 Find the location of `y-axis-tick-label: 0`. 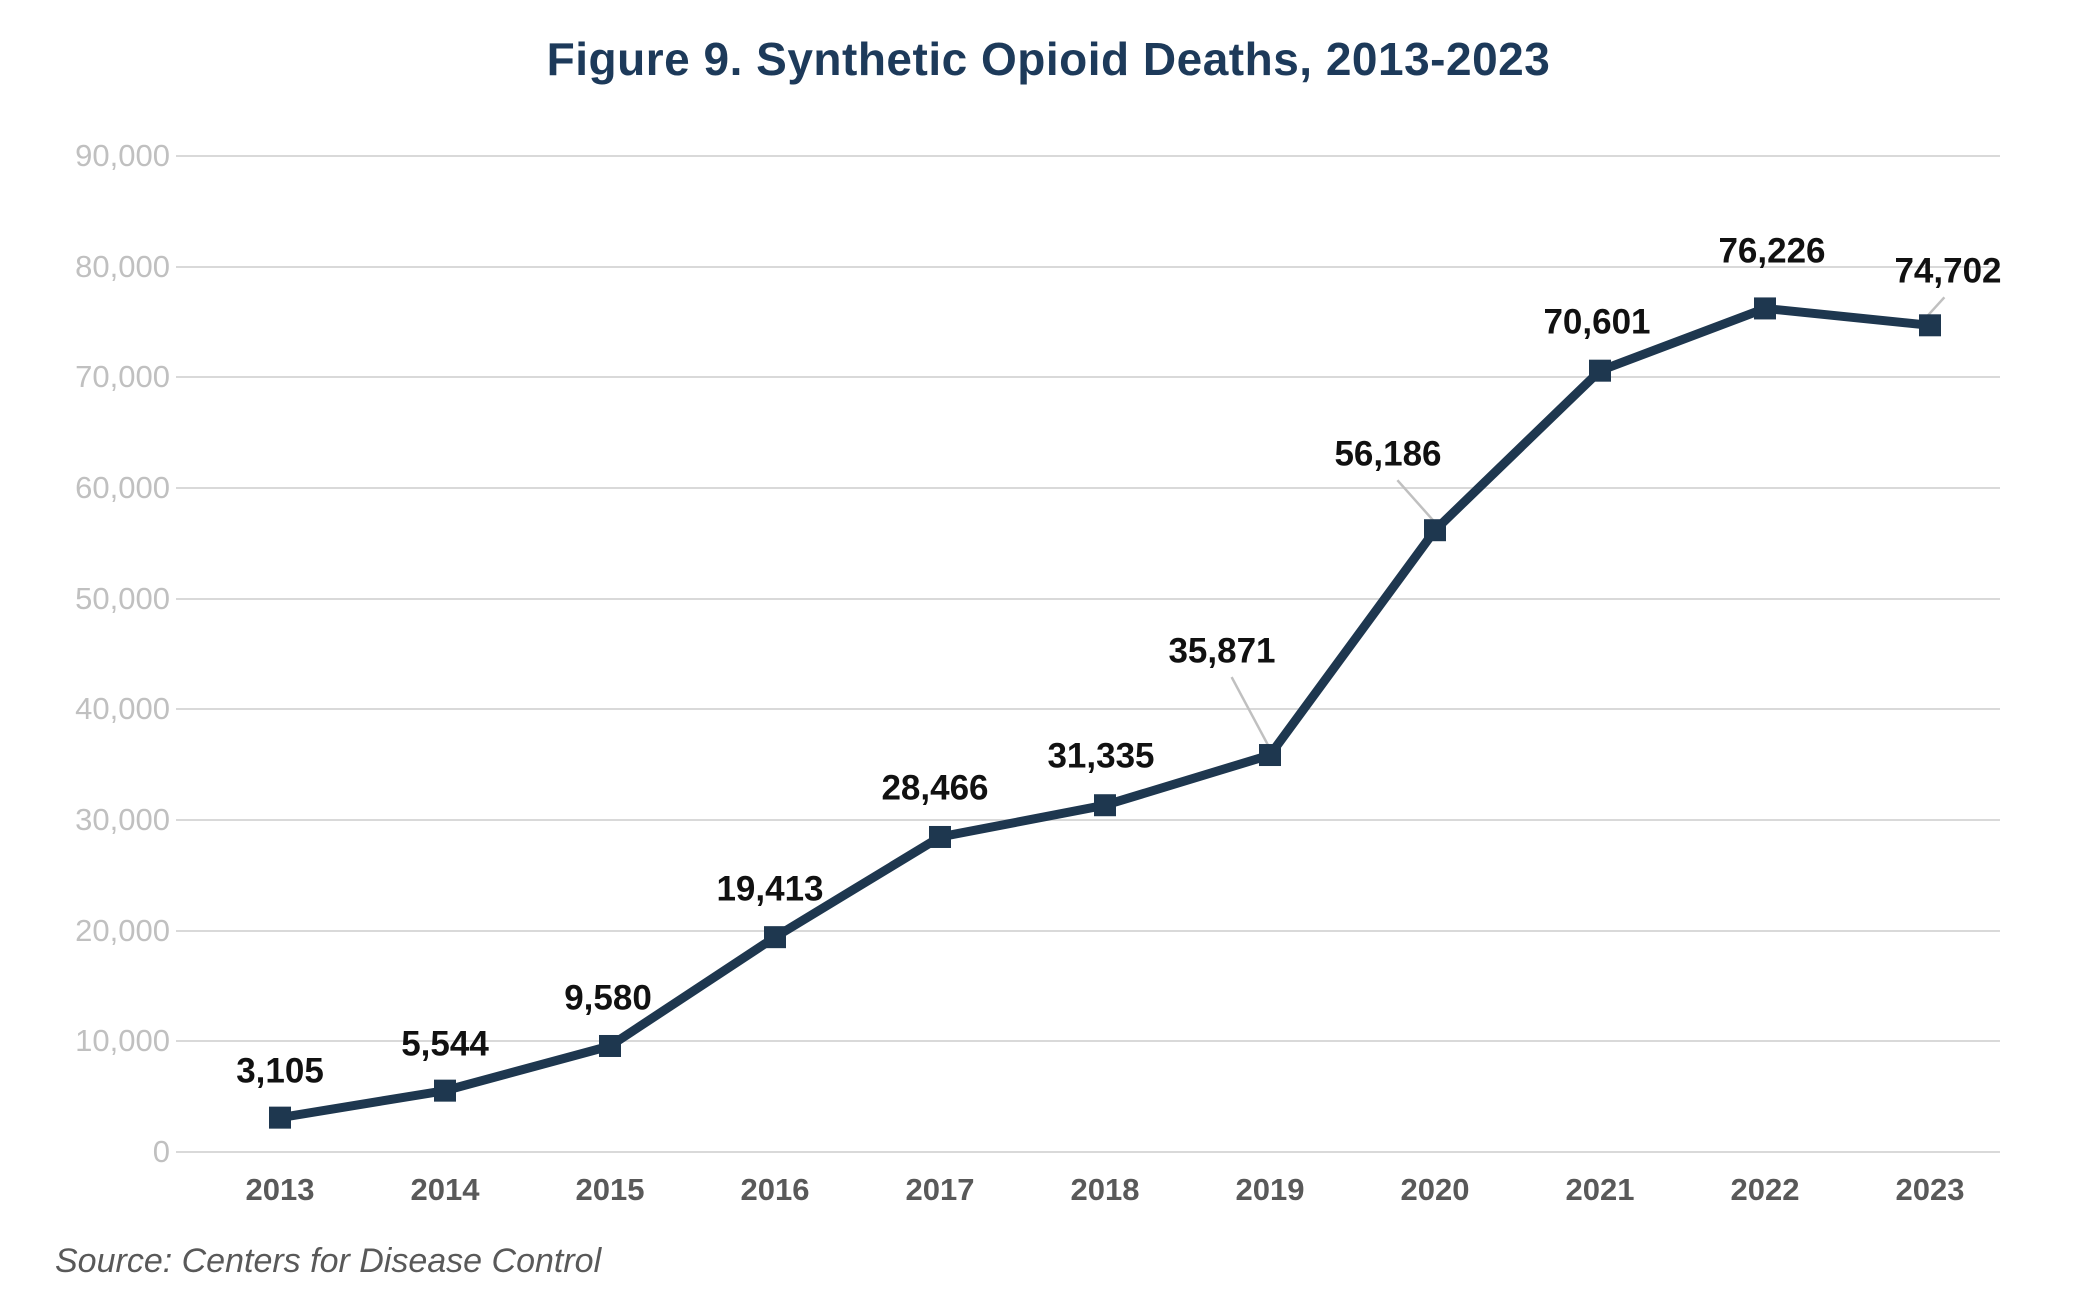

y-axis-tick-label: 0 is located at coordinates (161, 1151).